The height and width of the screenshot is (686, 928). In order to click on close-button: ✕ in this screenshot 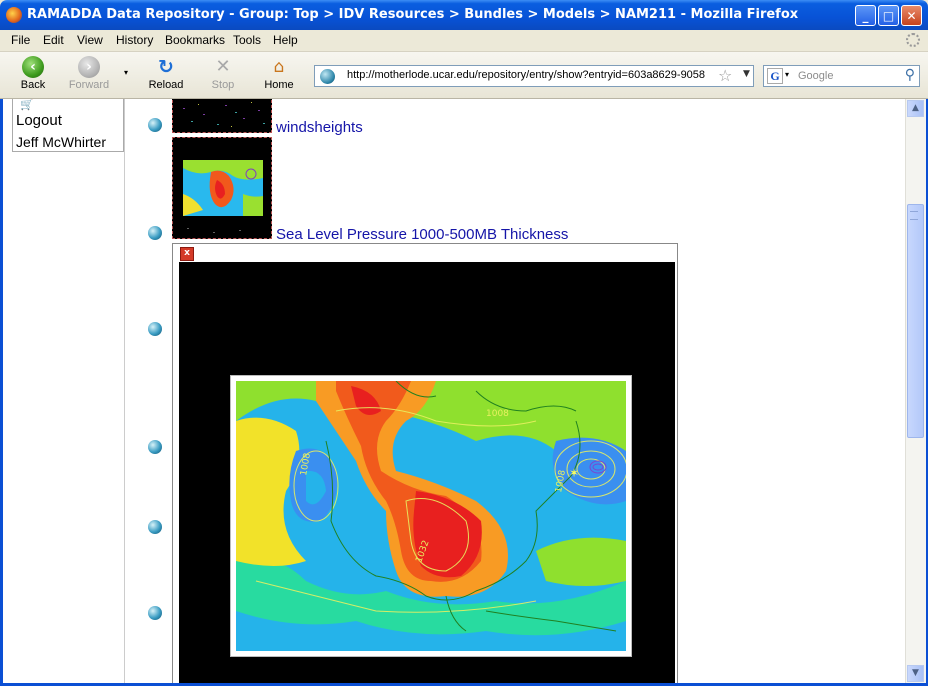, I will do `click(911, 15)`.